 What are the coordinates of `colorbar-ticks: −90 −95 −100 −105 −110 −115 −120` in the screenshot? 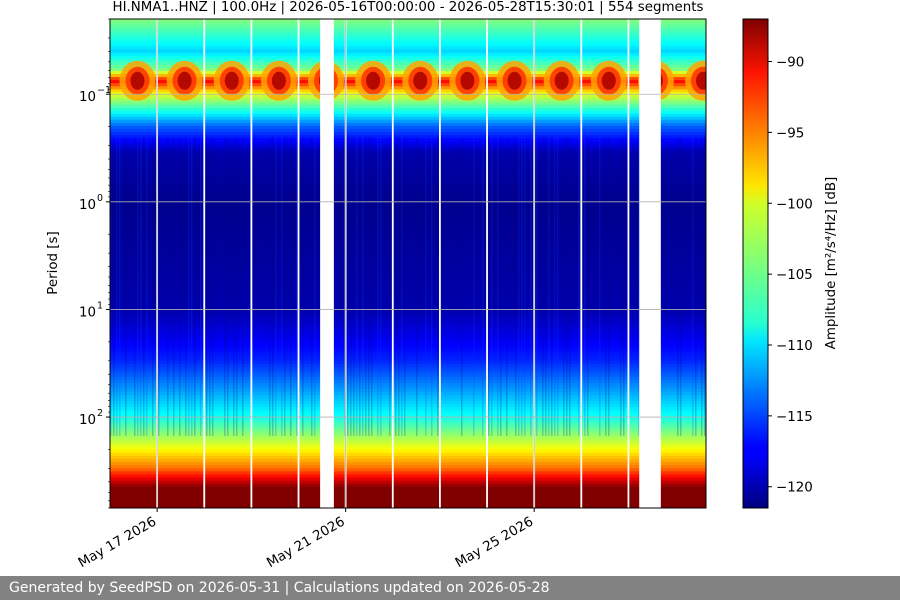 It's located at (790, 276).